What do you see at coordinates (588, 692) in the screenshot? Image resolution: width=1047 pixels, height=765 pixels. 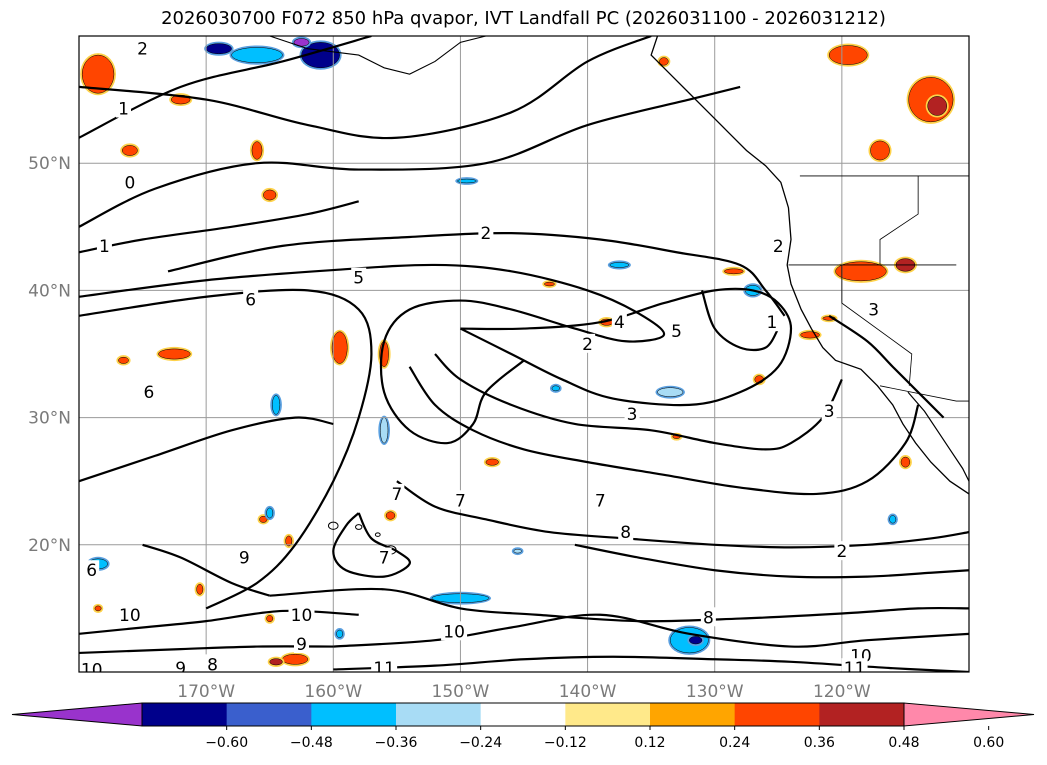 I see `x-tick-label-3: 140°W` at bounding box center [588, 692].